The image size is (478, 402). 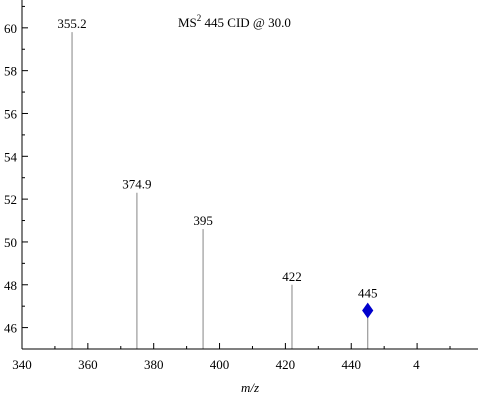 I want to click on x-tick-label: 360, so click(x=88, y=364).